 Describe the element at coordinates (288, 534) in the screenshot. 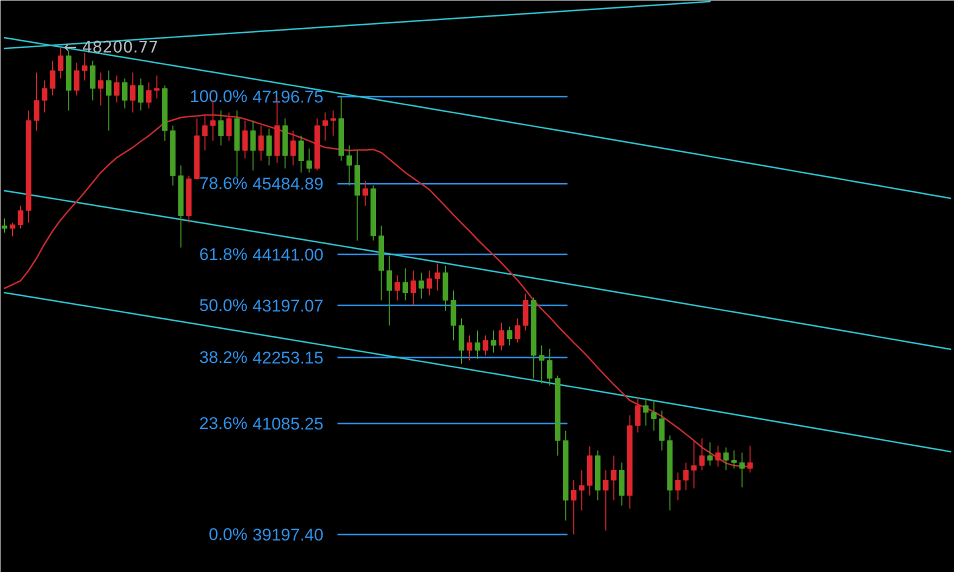

I see `y-tick-label: 39197.40` at that location.